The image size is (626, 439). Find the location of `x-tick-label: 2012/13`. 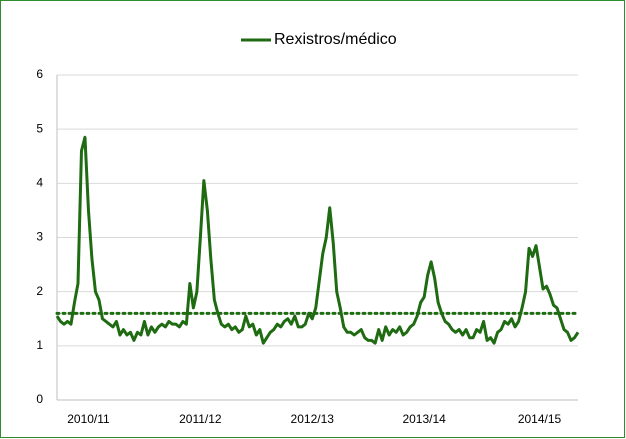

x-tick-label: 2012/13 is located at coordinates (313, 419).